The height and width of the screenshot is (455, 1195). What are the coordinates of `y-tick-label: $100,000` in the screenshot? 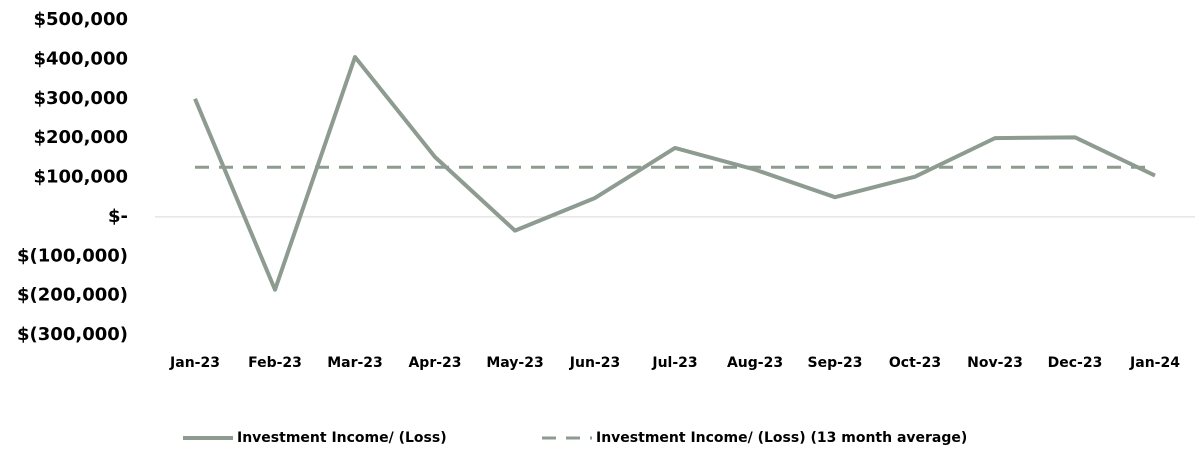 It's located at (80, 177).